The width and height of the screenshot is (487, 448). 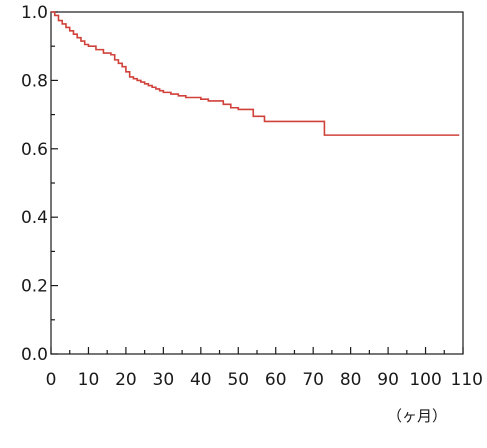 What do you see at coordinates (51, 380) in the screenshot?
I see `x-tick-label: 0` at bounding box center [51, 380].